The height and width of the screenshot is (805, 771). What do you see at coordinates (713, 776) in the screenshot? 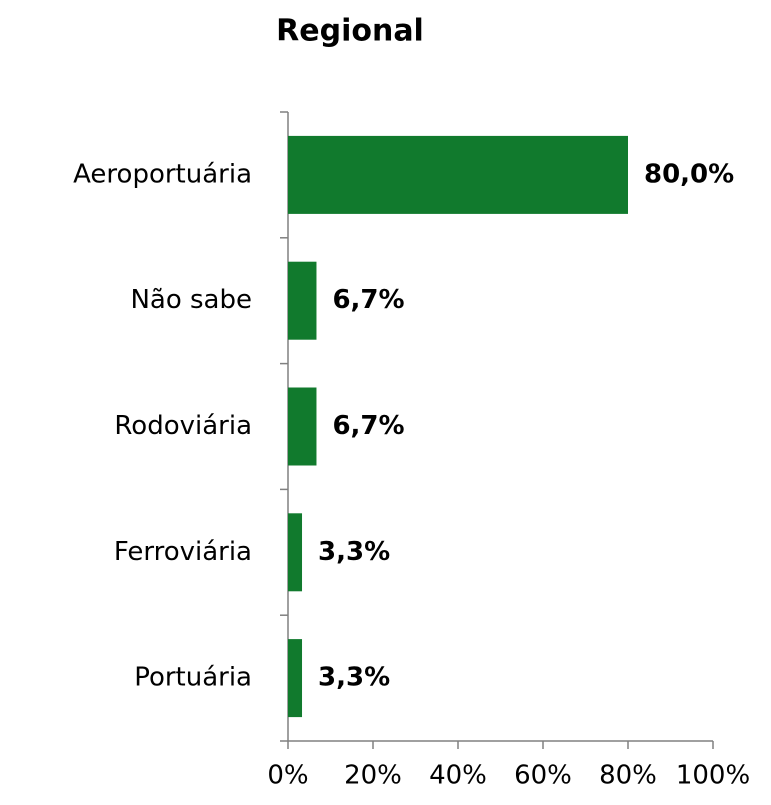
I see `x-tick-label: 100%` at bounding box center [713, 776].